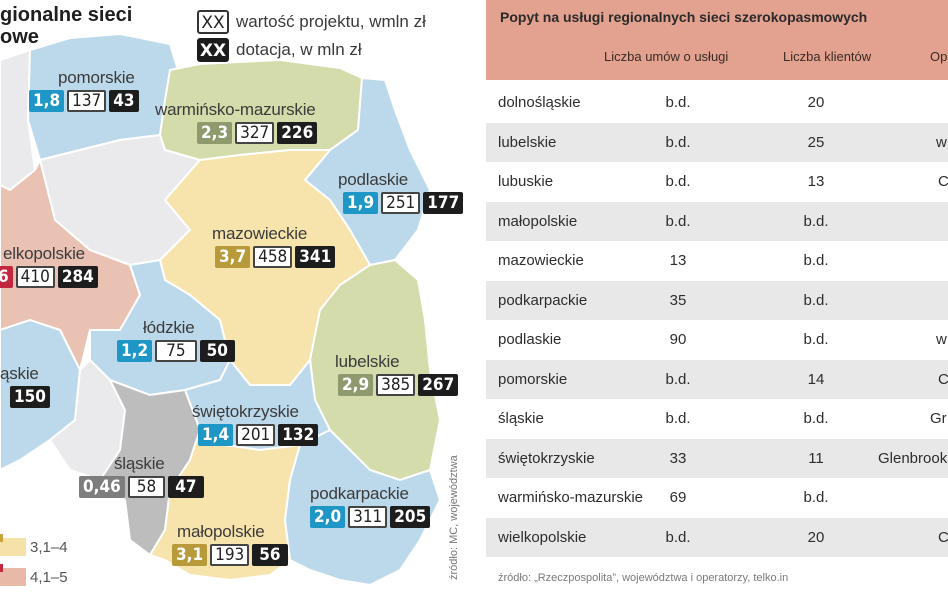 This screenshot has width=948, height=593. What do you see at coordinates (717, 103) in the screenshot?
I see `table-row: dolnośląskie b.d. 20` at bounding box center [717, 103].